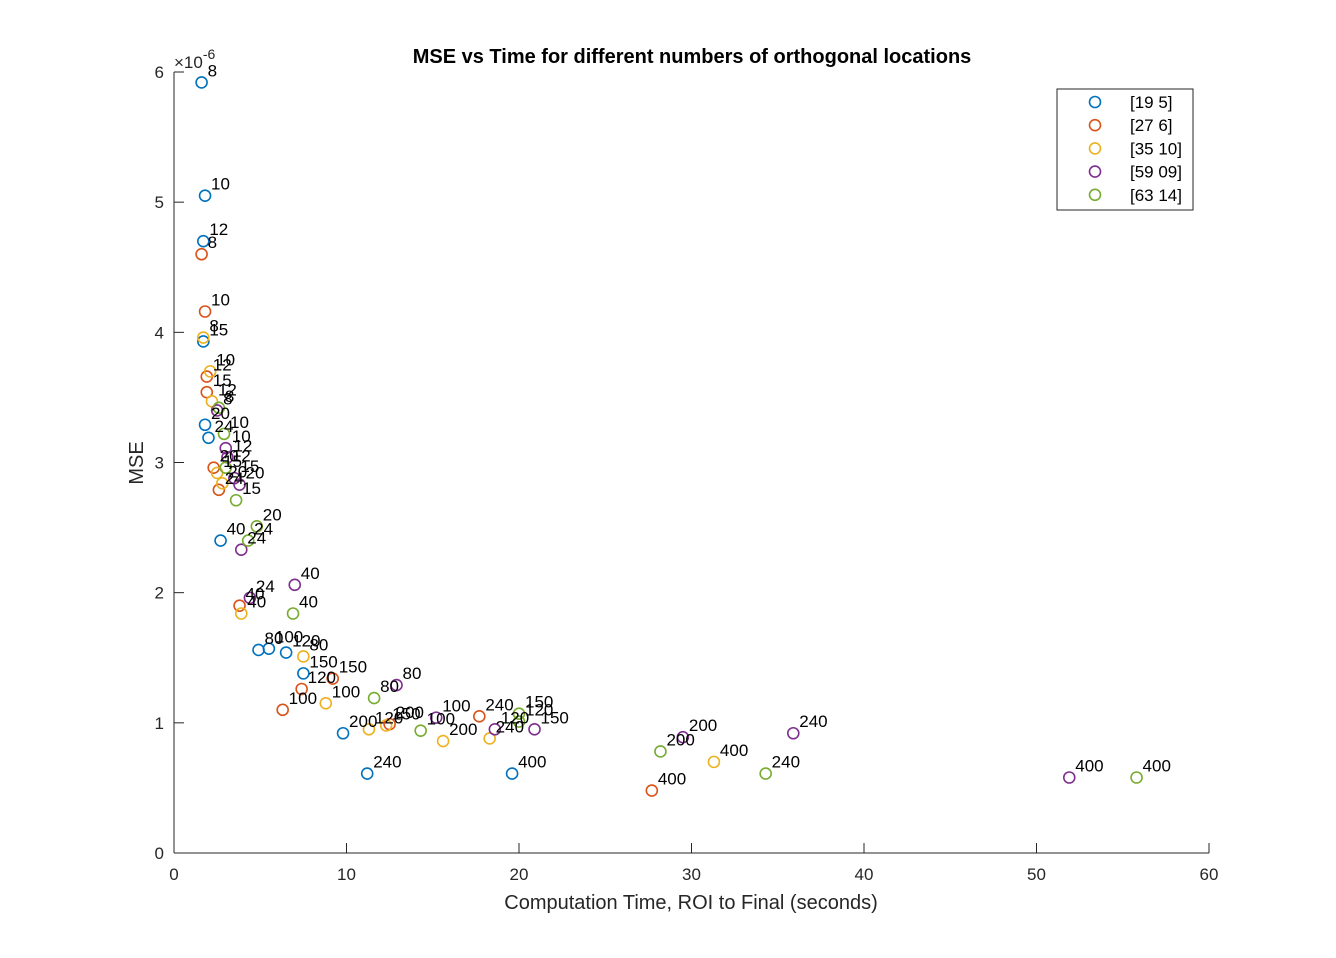  Describe the element at coordinates (209, 54) in the screenshot. I see `y-exponent-power: -6` at that location.